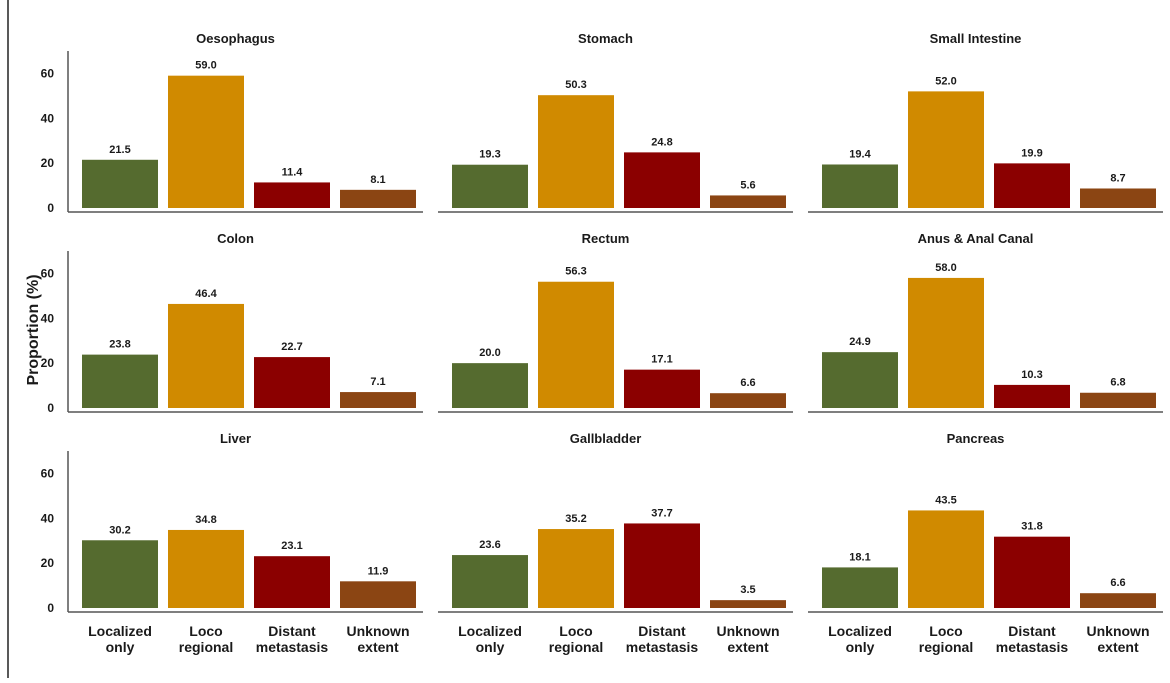 The height and width of the screenshot is (683, 1170). What do you see at coordinates (605, 38) in the screenshot?
I see `panel-title: Stomach` at bounding box center [605, 38].